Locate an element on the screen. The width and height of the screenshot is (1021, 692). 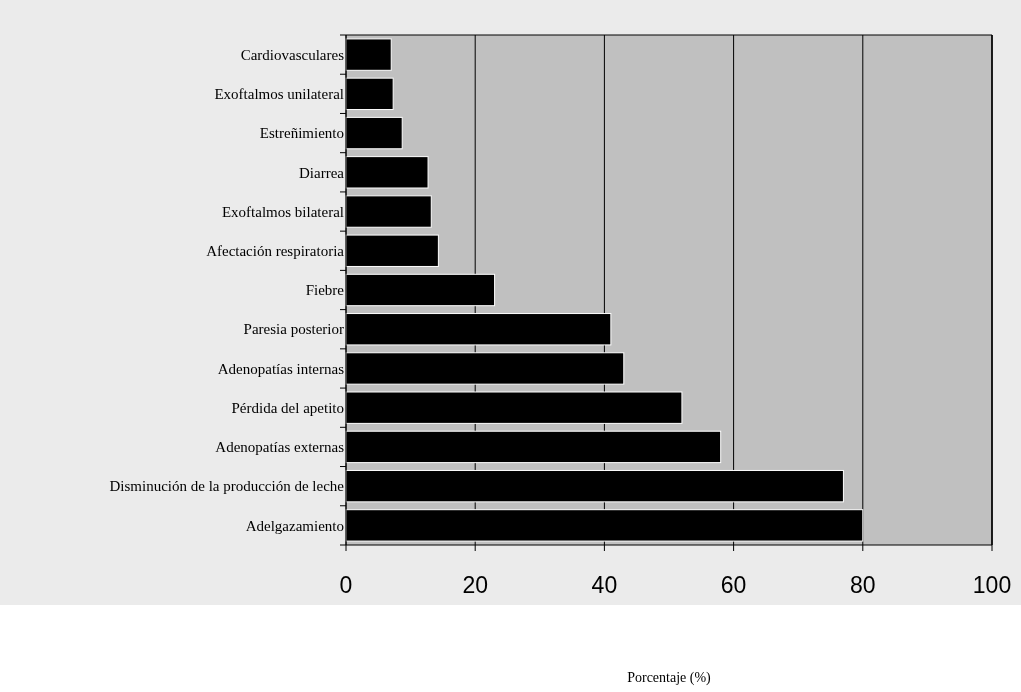
x-tick-label: 60 is located at coordinates (733, 585).